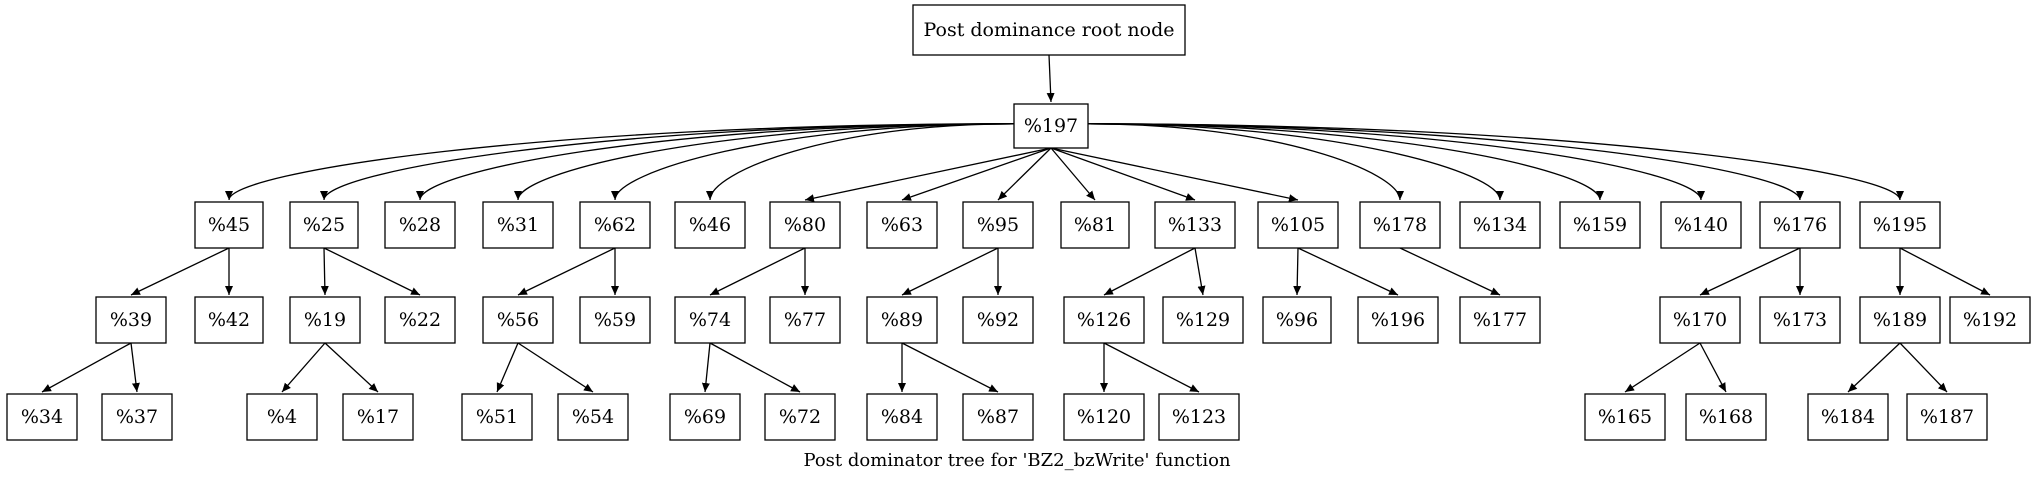  What do you see at coordinates (998, 417) in the screenshot?
I see `node-87: %87` at bounding box center [998, 417].